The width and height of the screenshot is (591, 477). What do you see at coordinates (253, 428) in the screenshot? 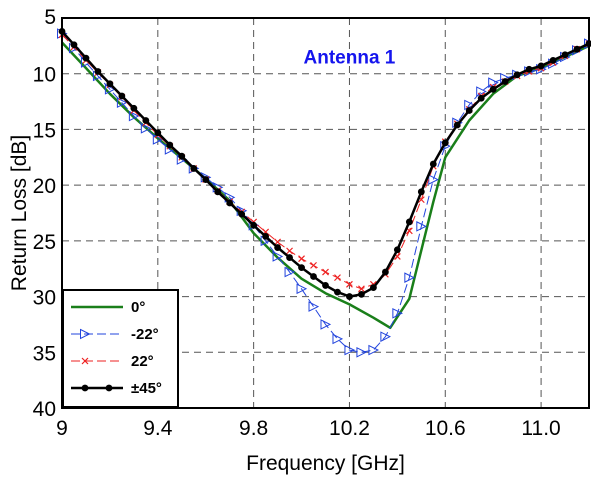
I see `x-tick-label: 9.8` at bounding box center [253, 428].